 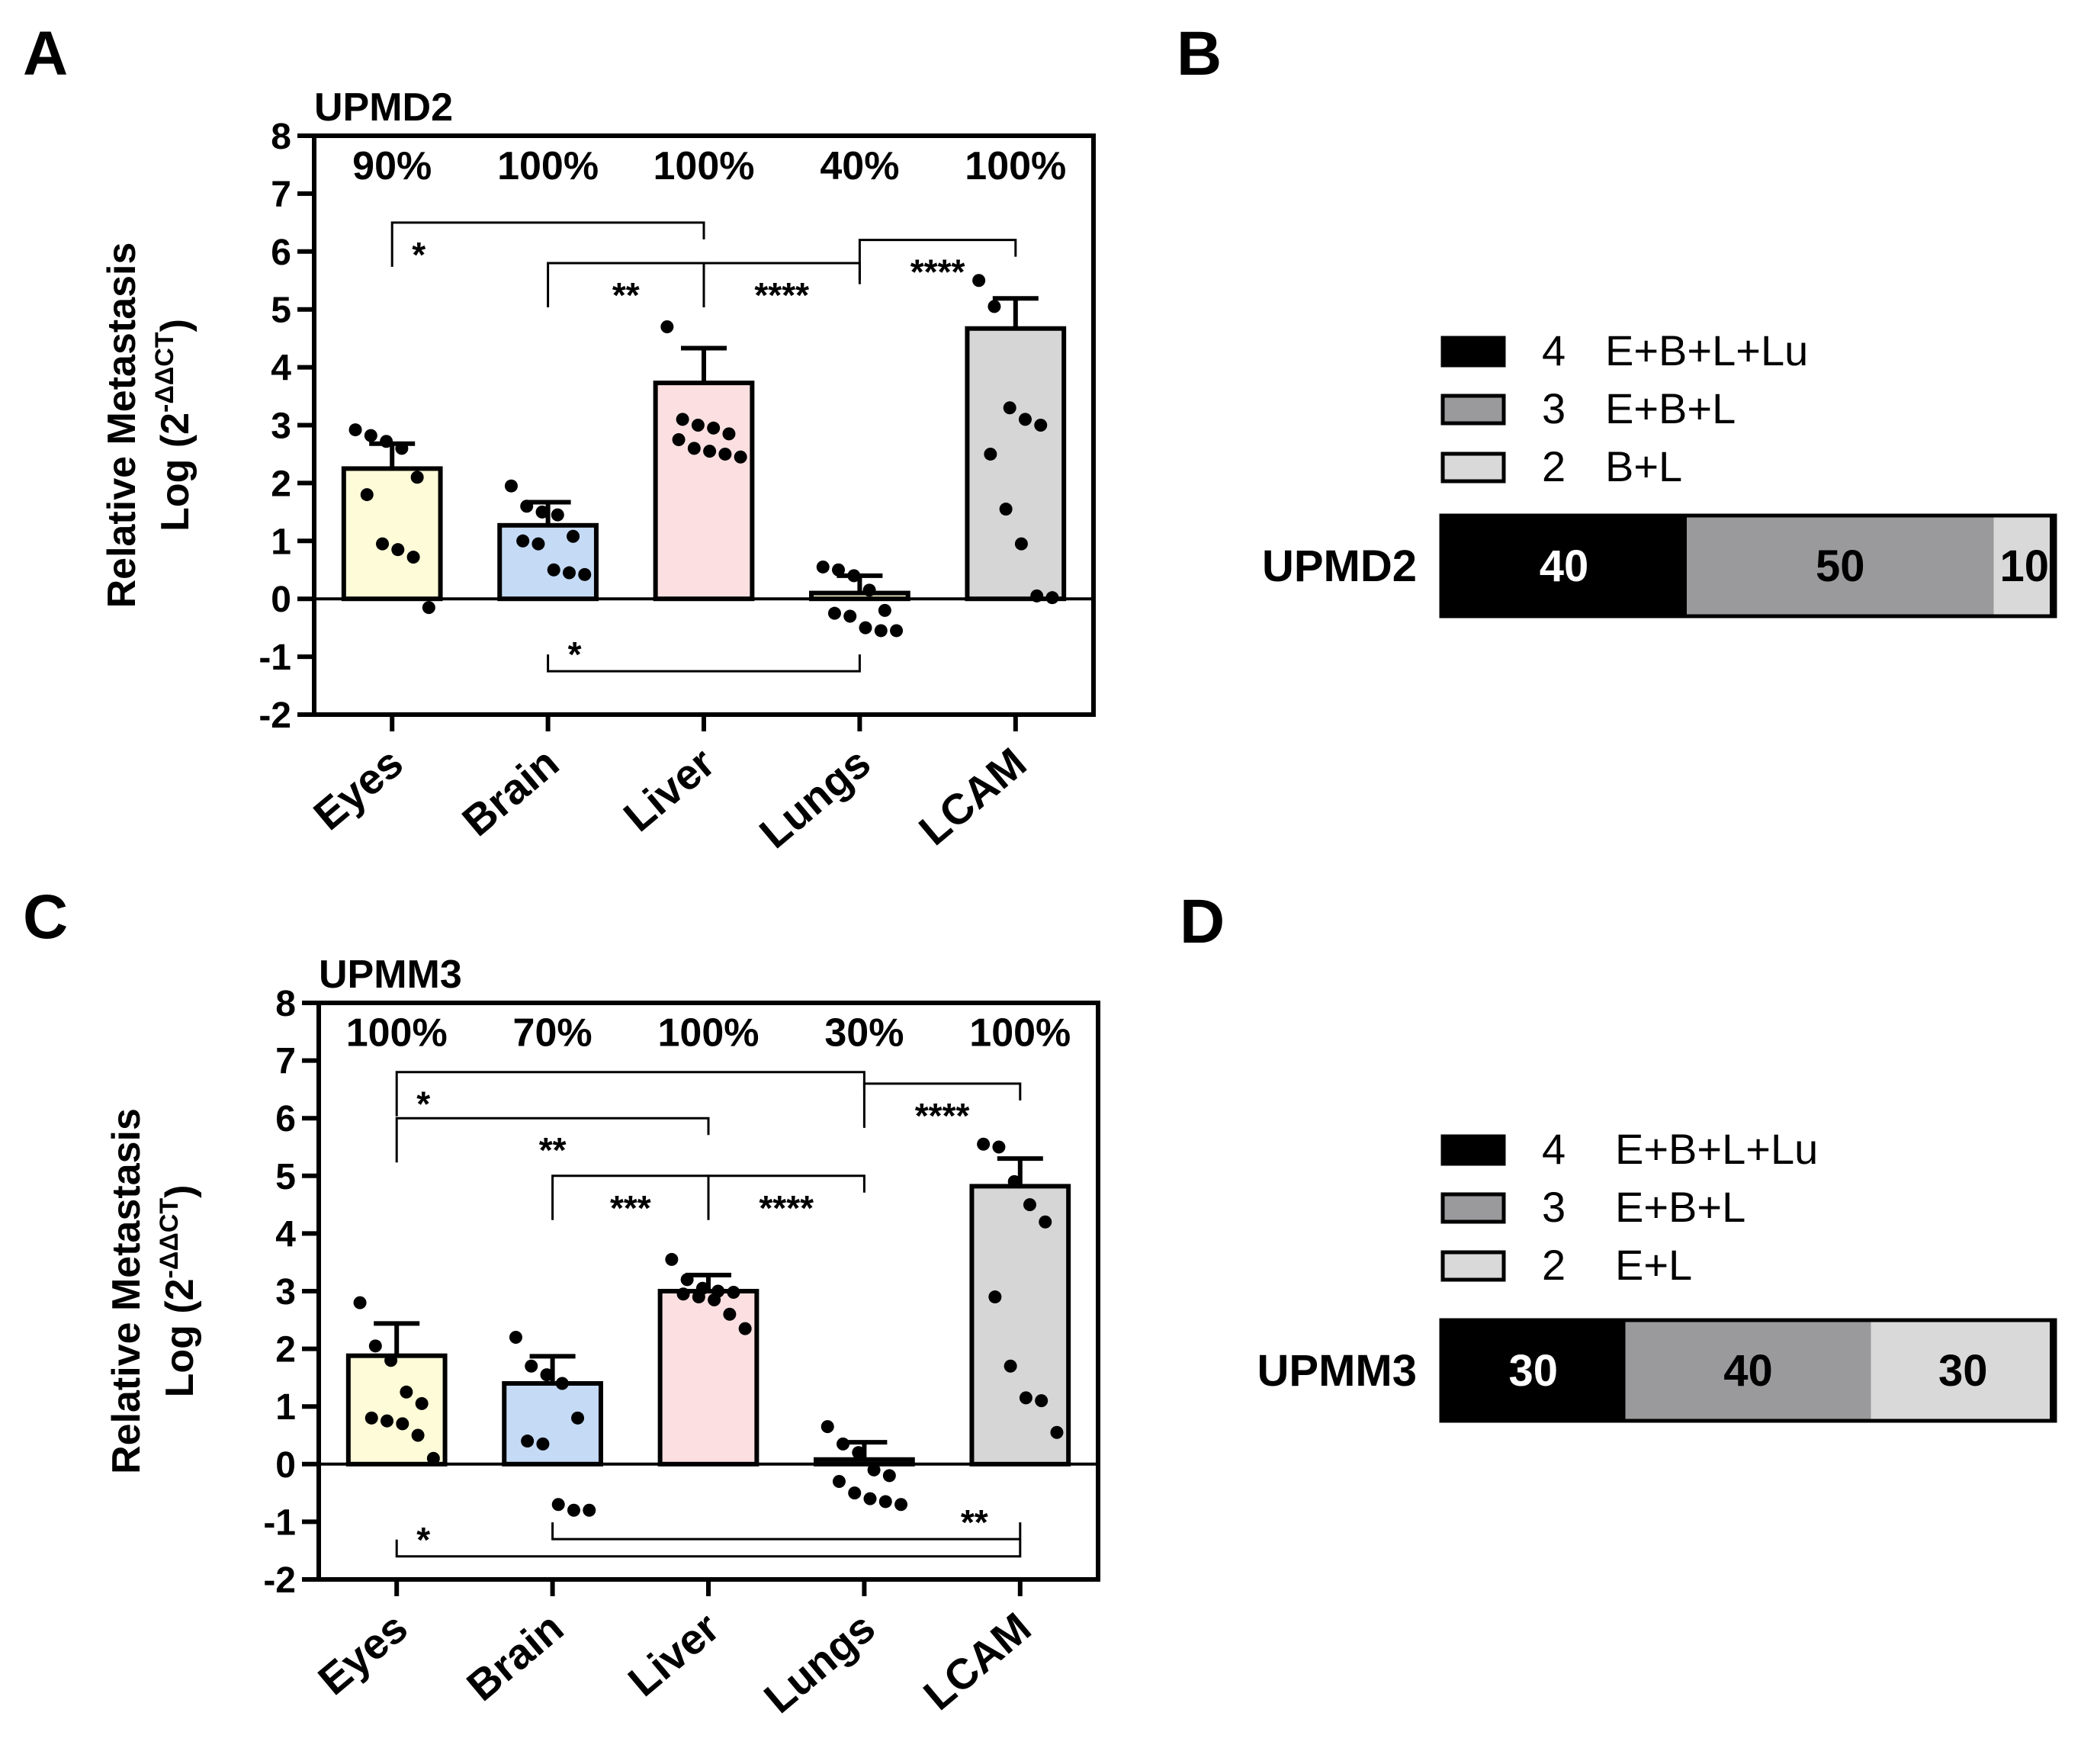 I want to click on significance-label: **, so click(x=974, y=1522).